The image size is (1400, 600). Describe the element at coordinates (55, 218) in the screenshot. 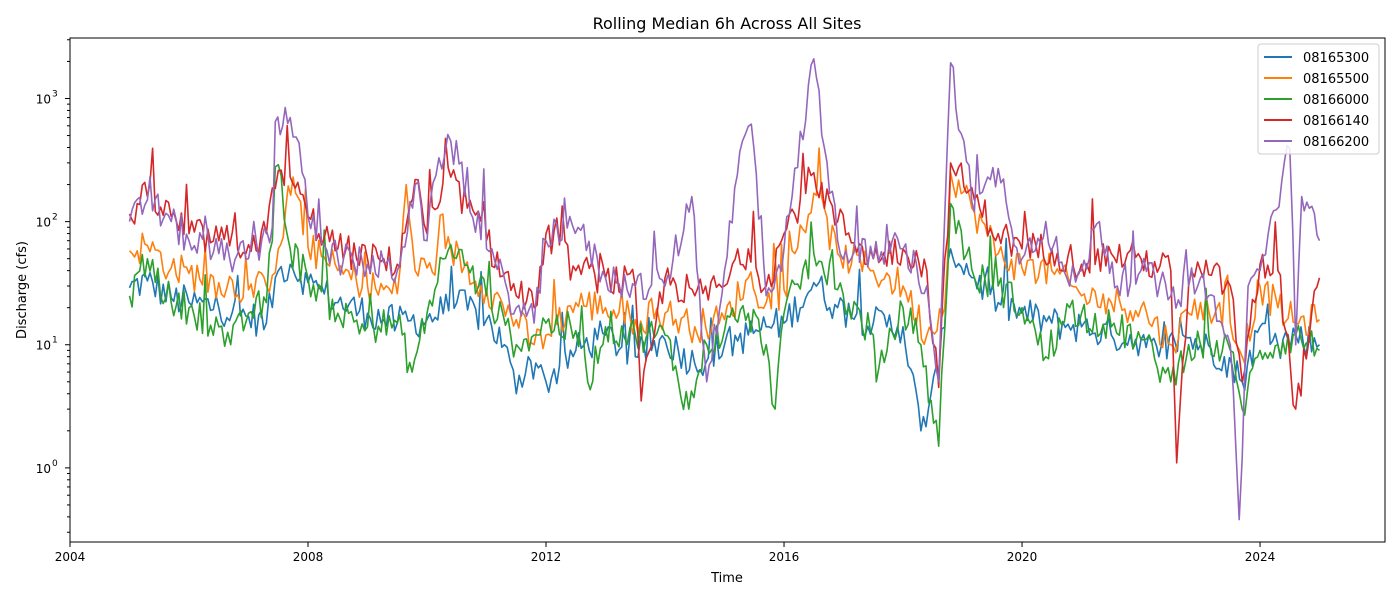

I see `y-tick-exponent: 2` at that location.